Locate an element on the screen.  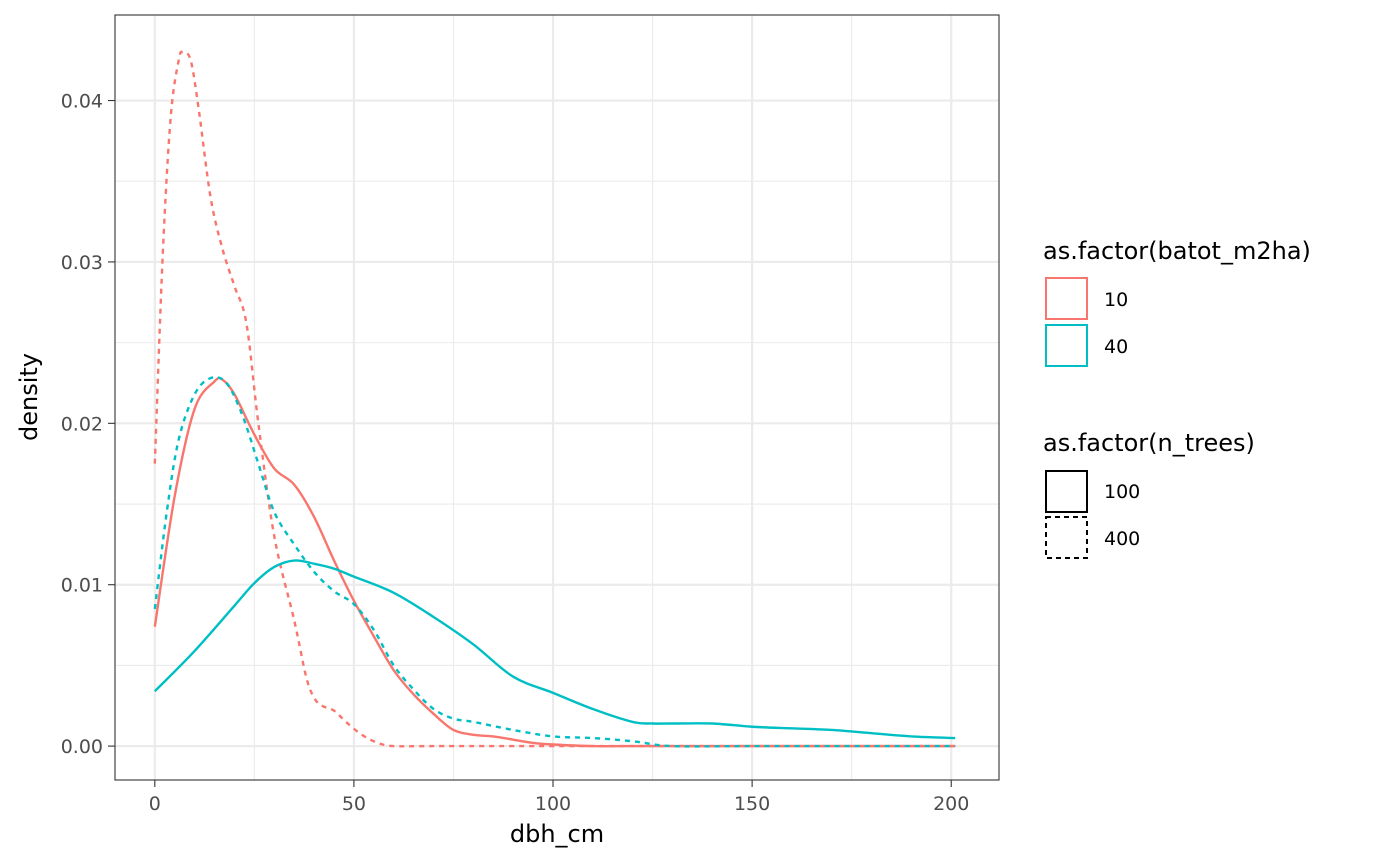
x-tick-label: 200 is located at coordinates (951, 804).